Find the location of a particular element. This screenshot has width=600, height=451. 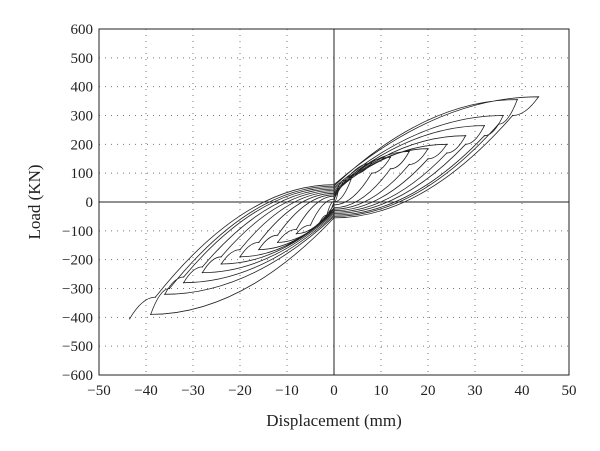

x-tick-label: −50 is located at coordinates (98, 391).